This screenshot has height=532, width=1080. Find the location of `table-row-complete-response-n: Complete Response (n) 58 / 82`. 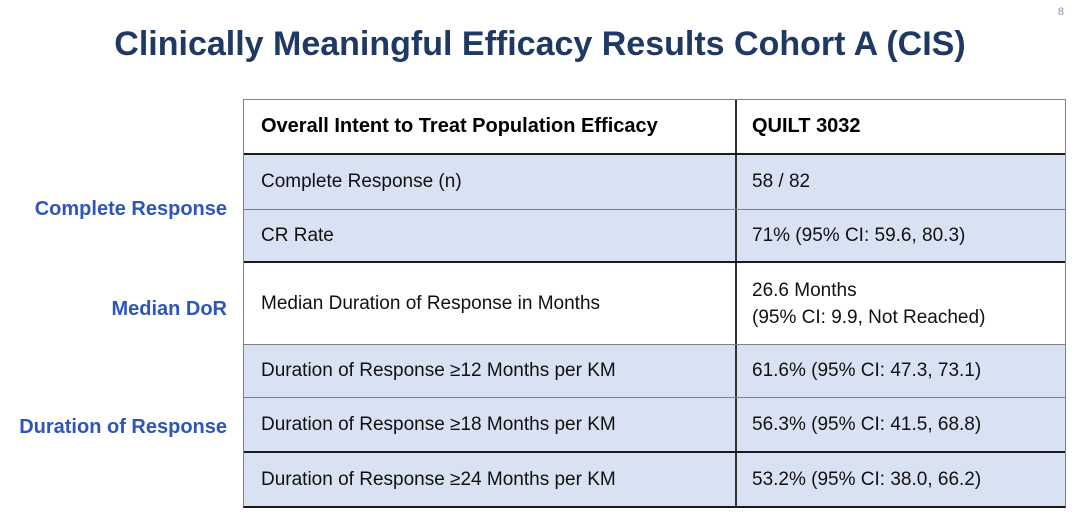

table-row-complete-response-n: Complete Response (n) 58 / 82 is located at coordinates (654, 182).